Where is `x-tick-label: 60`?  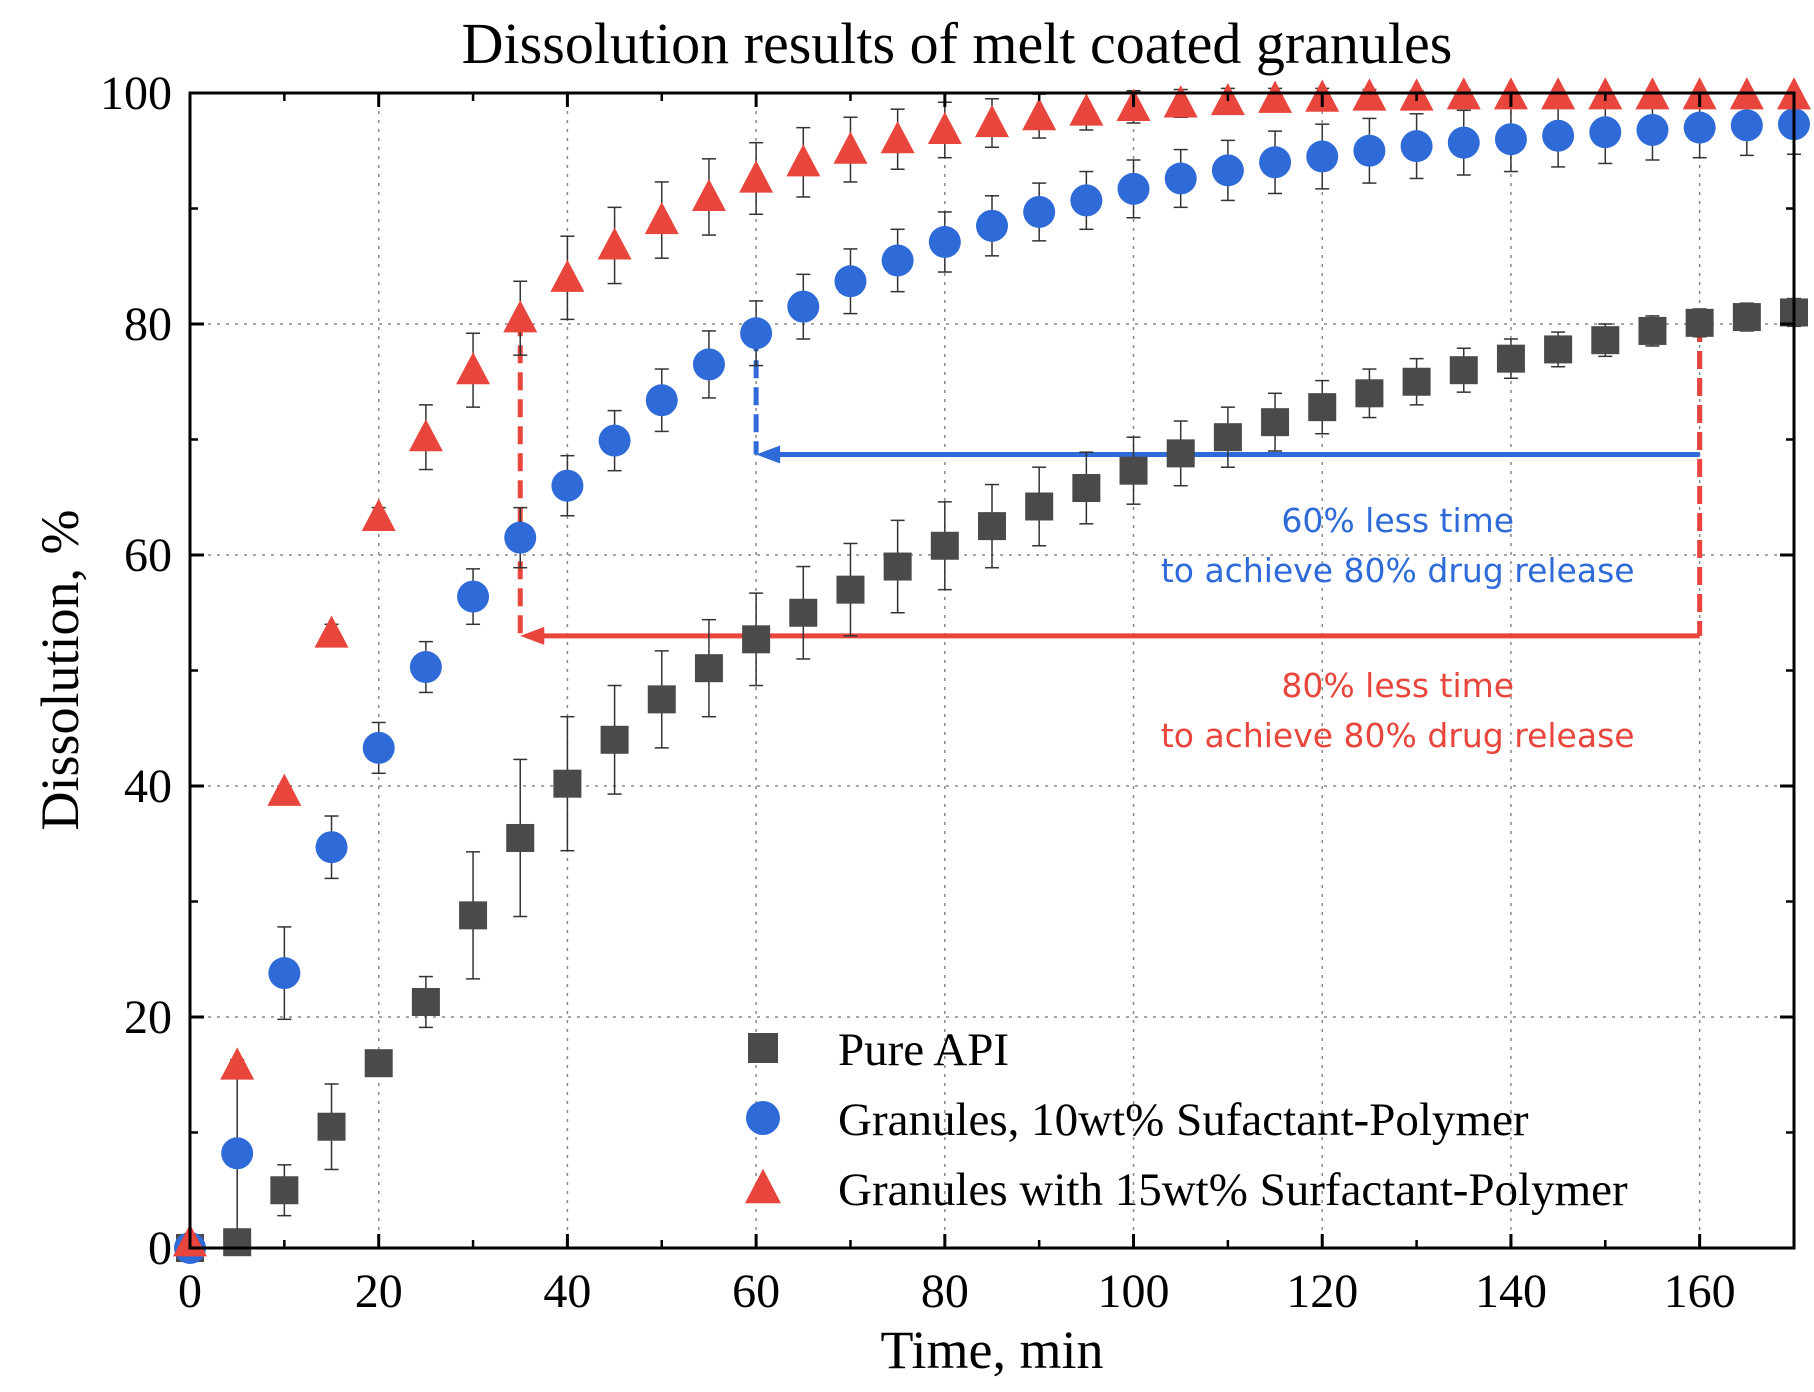
x-tick-label: 60 is located at coordinates (756, 1291).